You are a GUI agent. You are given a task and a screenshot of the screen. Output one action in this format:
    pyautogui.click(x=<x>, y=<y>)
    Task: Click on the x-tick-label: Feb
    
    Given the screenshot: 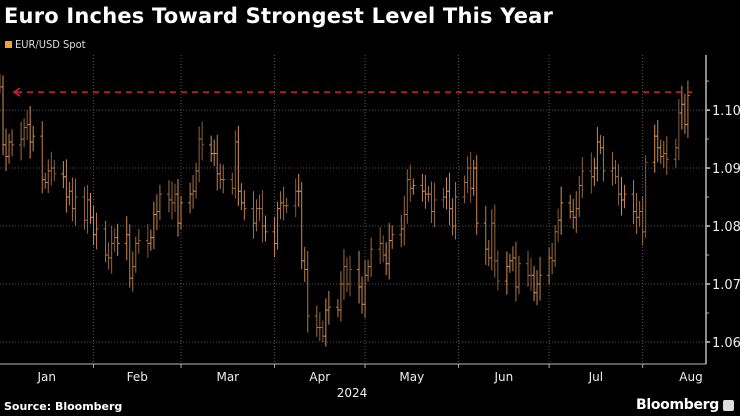 What is the action you would take?
    pyautogui.click(x=137, y=377)
    